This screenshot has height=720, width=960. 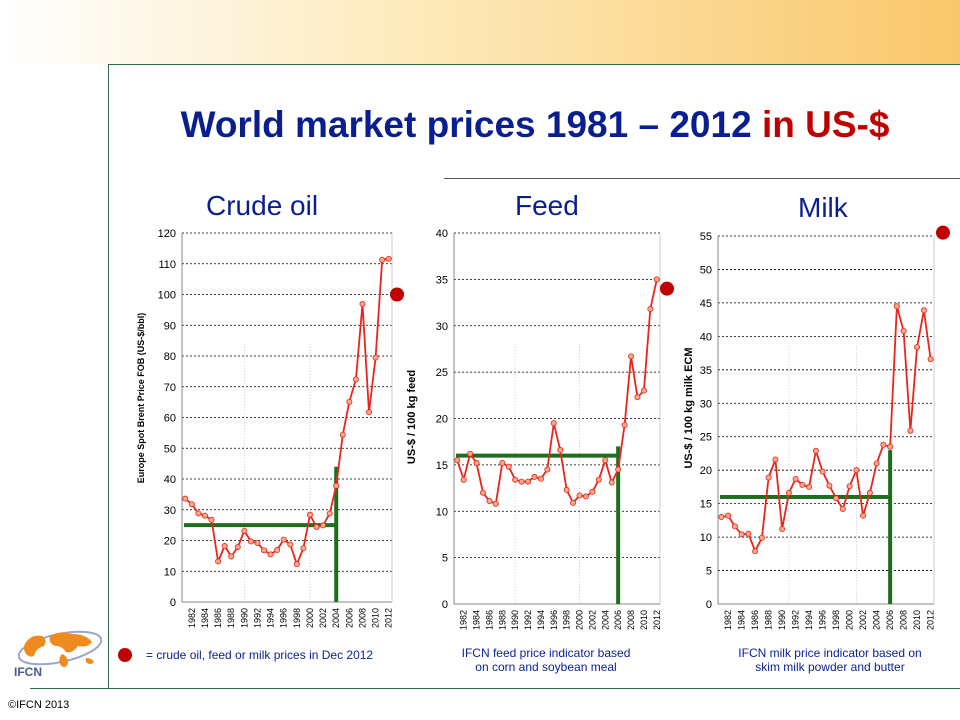 What do you see at coordinates (557, 392) in the screenshot?
I see `series-line` at bounding box center [557, 392].